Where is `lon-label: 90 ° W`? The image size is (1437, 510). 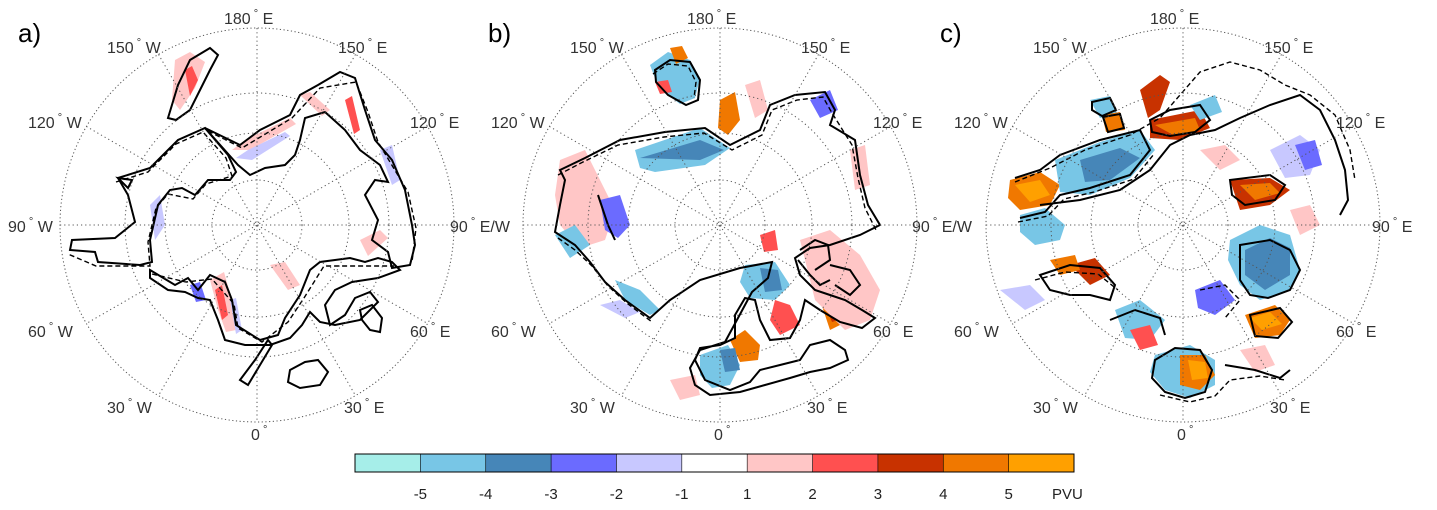 lon-label: 90 ° W is located at coordinates (31, 226).